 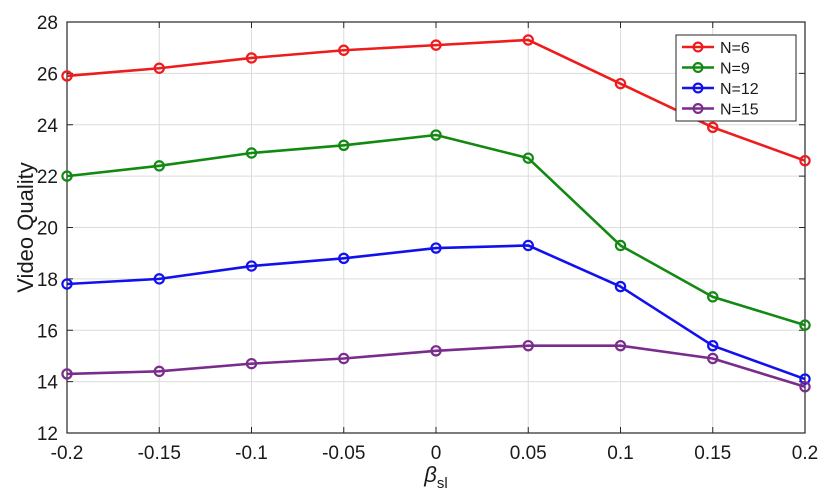 I want to click on y-tick-label: 18, so click(x=47, y=280).